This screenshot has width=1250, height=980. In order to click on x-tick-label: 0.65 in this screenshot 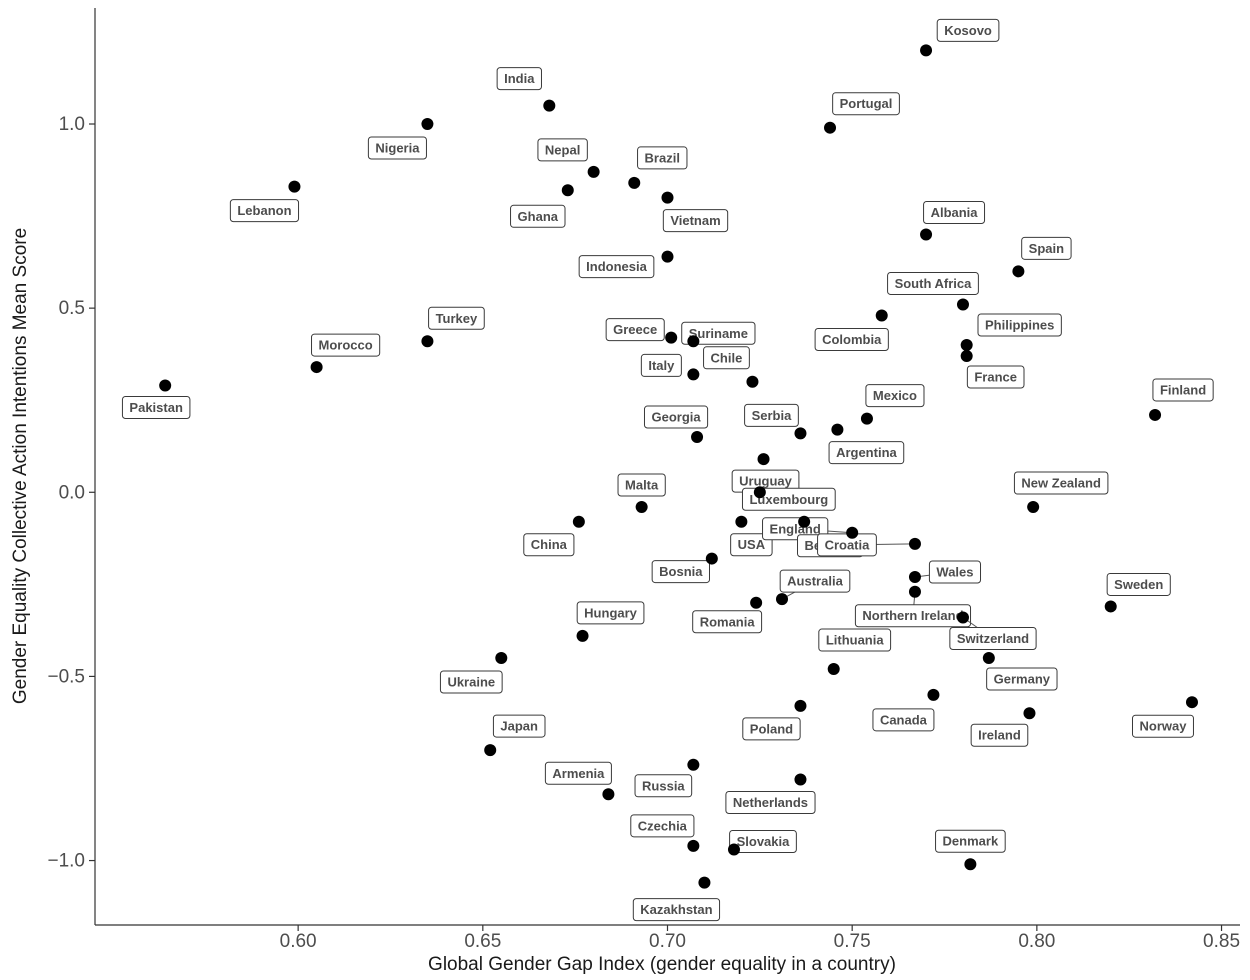, I will do `click(482, 941)`.